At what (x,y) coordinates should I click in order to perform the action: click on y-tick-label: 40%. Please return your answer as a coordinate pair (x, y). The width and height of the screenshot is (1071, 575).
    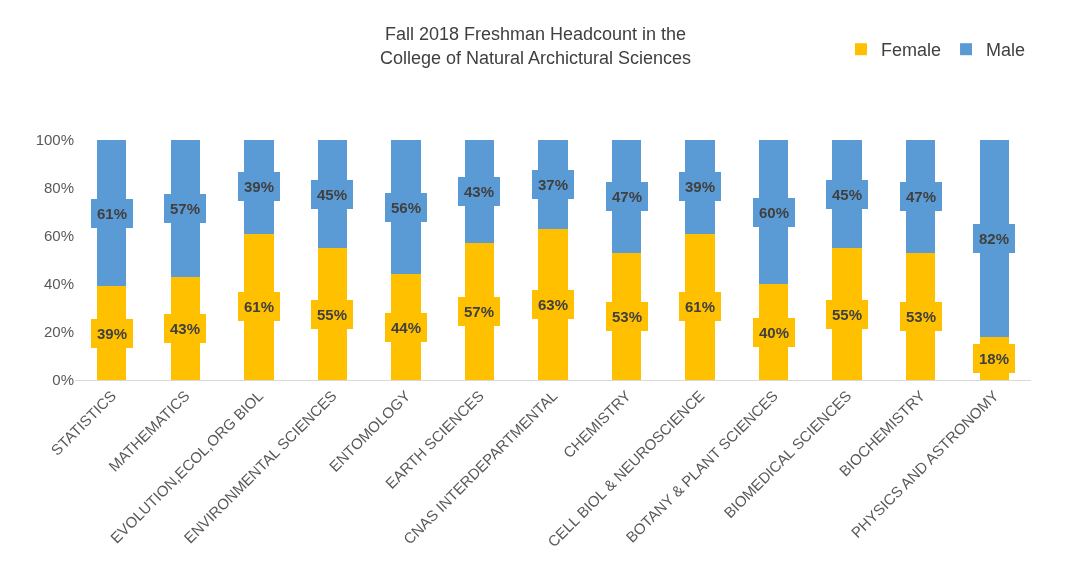
    Looking at the image, I should click on (58, 284).